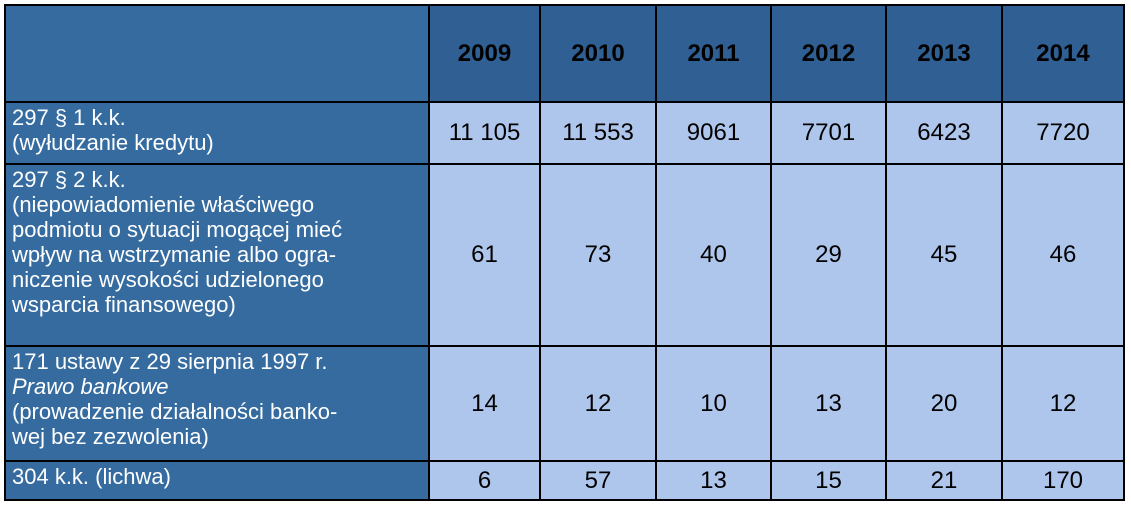  Describe the element at coordinates (163, 204) in the screenshot. I see `row-label-line: (niepowiadomienie właściwego` at that location.